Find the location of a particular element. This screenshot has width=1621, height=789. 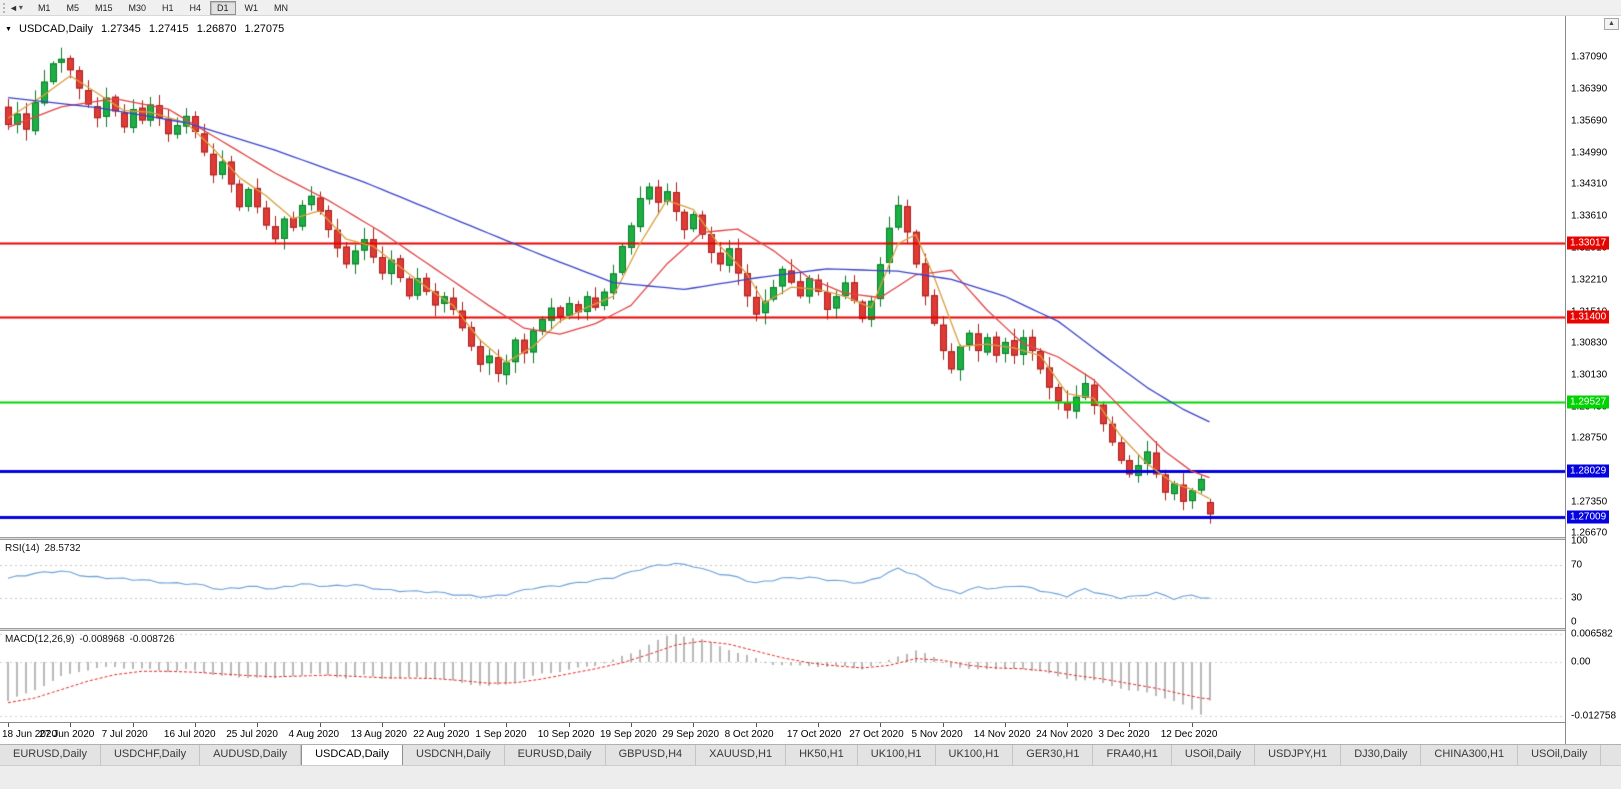

chart-tab-xauusd-h1: XAUUSD,H1 is located at coordinates (741, 755).